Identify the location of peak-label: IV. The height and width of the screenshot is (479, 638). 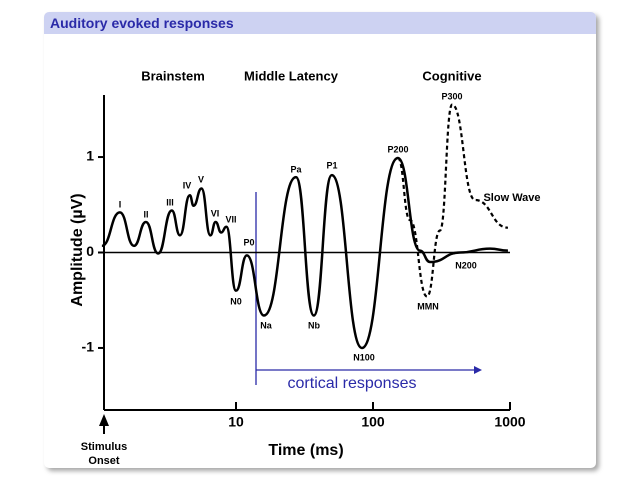
(187, 185).